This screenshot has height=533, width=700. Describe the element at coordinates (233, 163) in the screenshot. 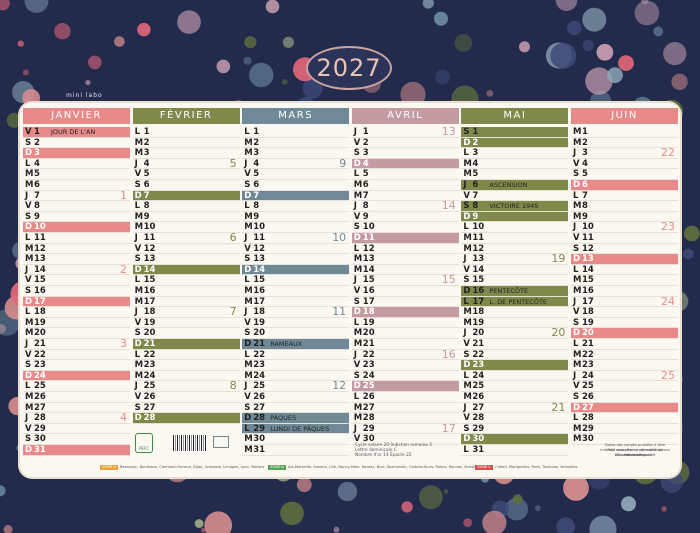

I see `week-number: 5` at that location.